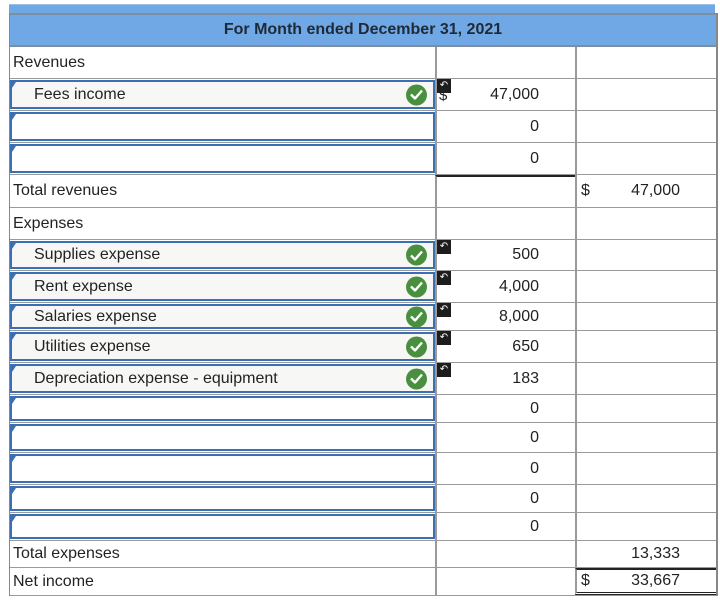 This screenshot has width=720, height=600. What do you see at coordinates (65, 190) in the screenshot?
I see `total-revenues-label: Total revenues` at bounding box center [65, 190].